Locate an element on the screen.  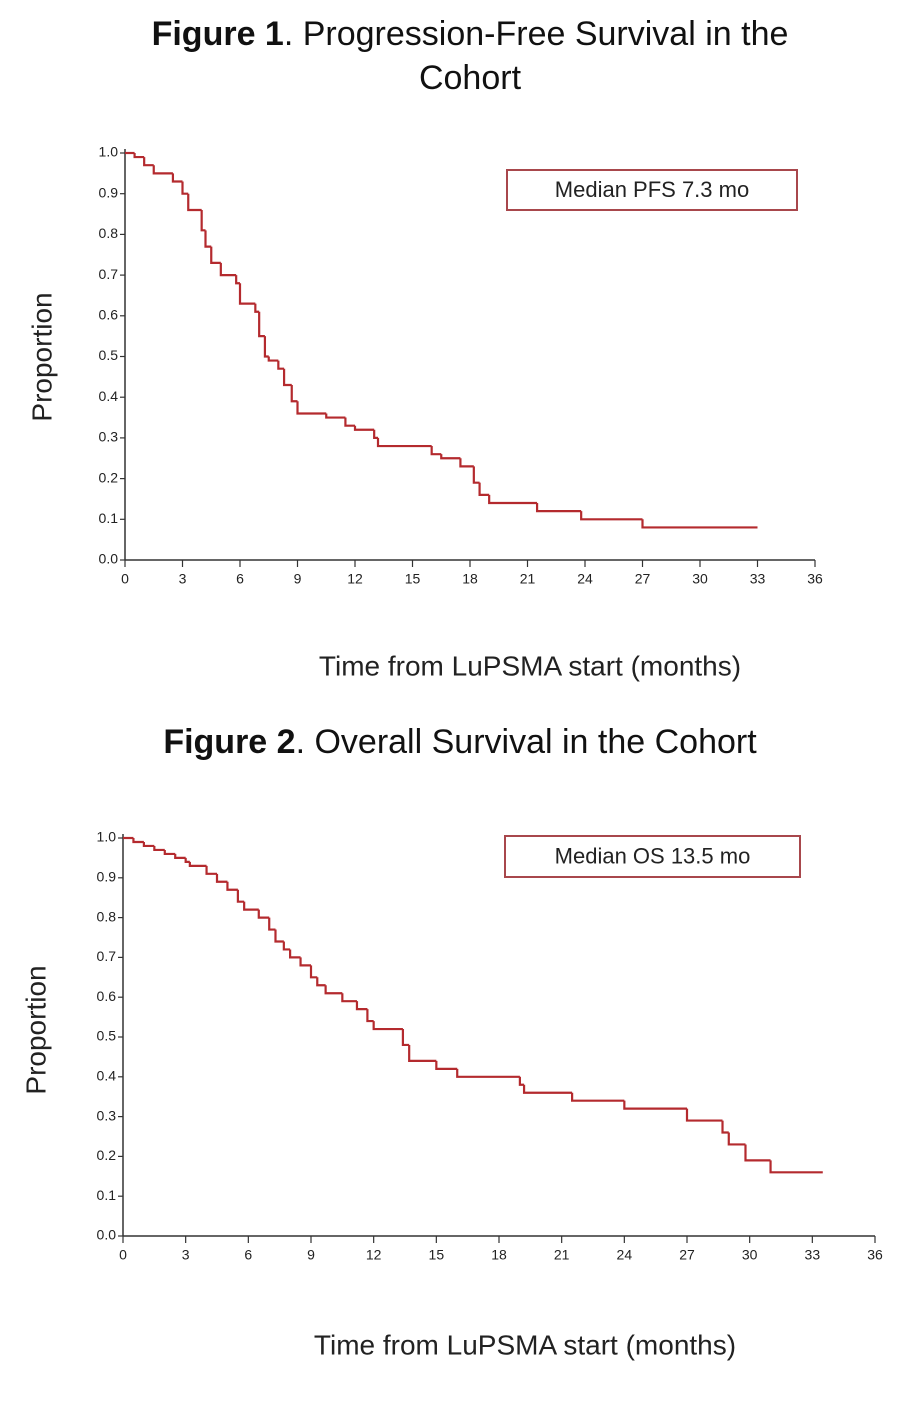
x-tick-label: 15 is located at coordinates (437, 1255).